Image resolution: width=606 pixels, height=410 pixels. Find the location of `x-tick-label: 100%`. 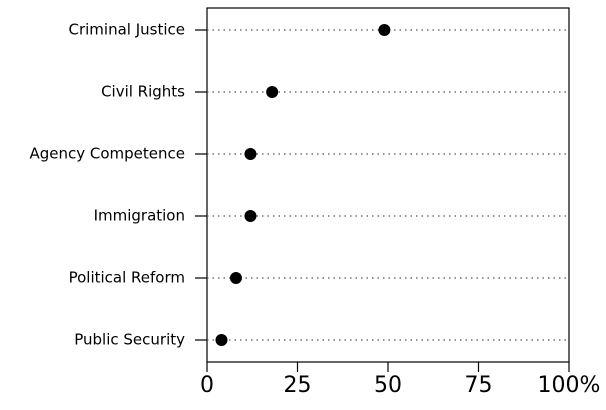

x-tick-label: 100% is located at coordinates (569, 385).